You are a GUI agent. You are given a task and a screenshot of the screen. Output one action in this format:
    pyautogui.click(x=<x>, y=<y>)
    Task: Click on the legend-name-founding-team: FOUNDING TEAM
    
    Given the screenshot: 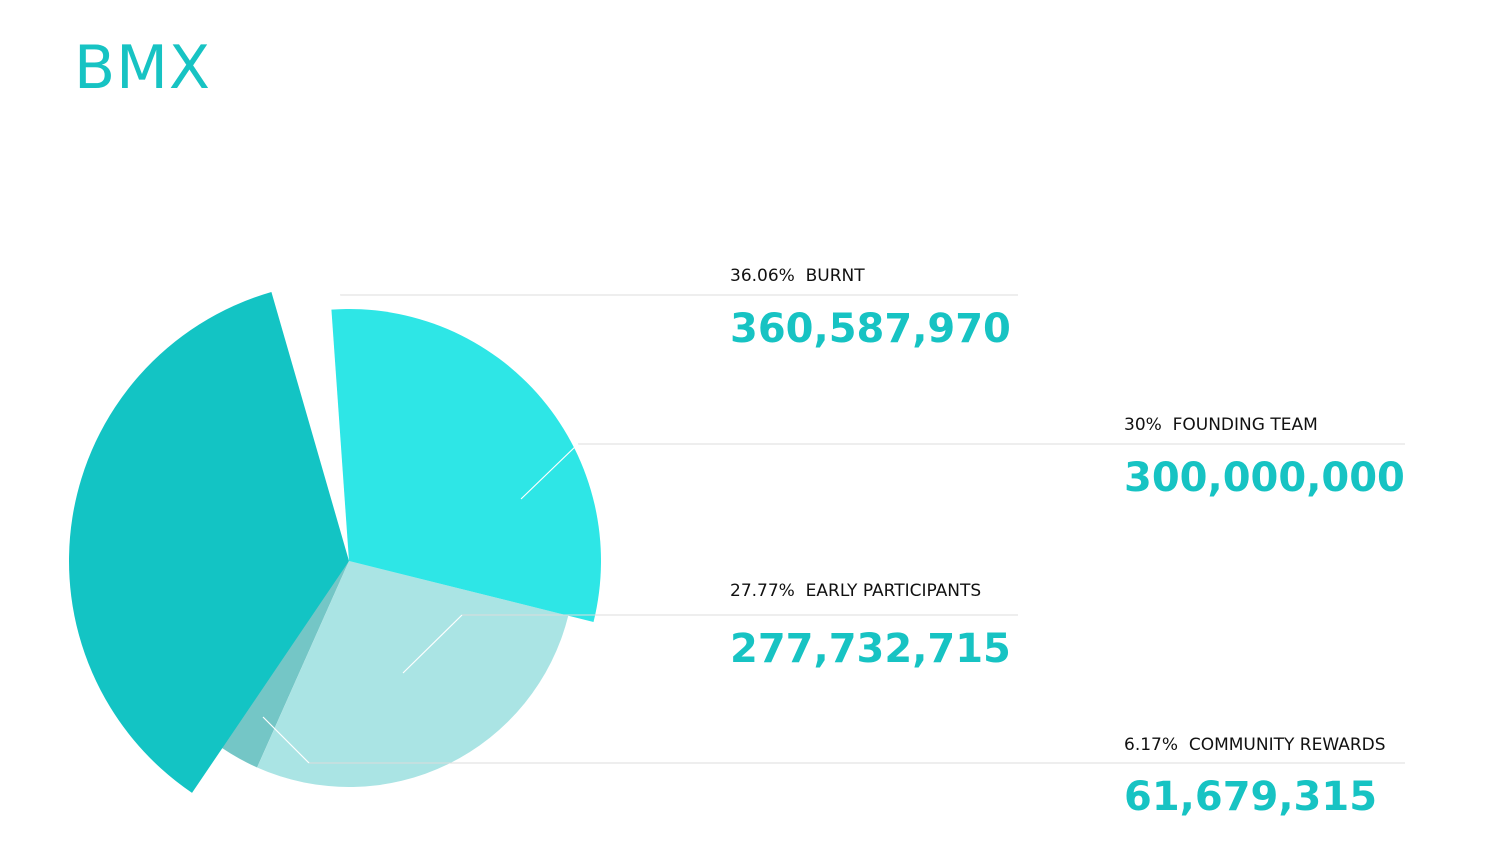 What is the action you would take?
    pyautogui.click(x=1245, y=425)
    